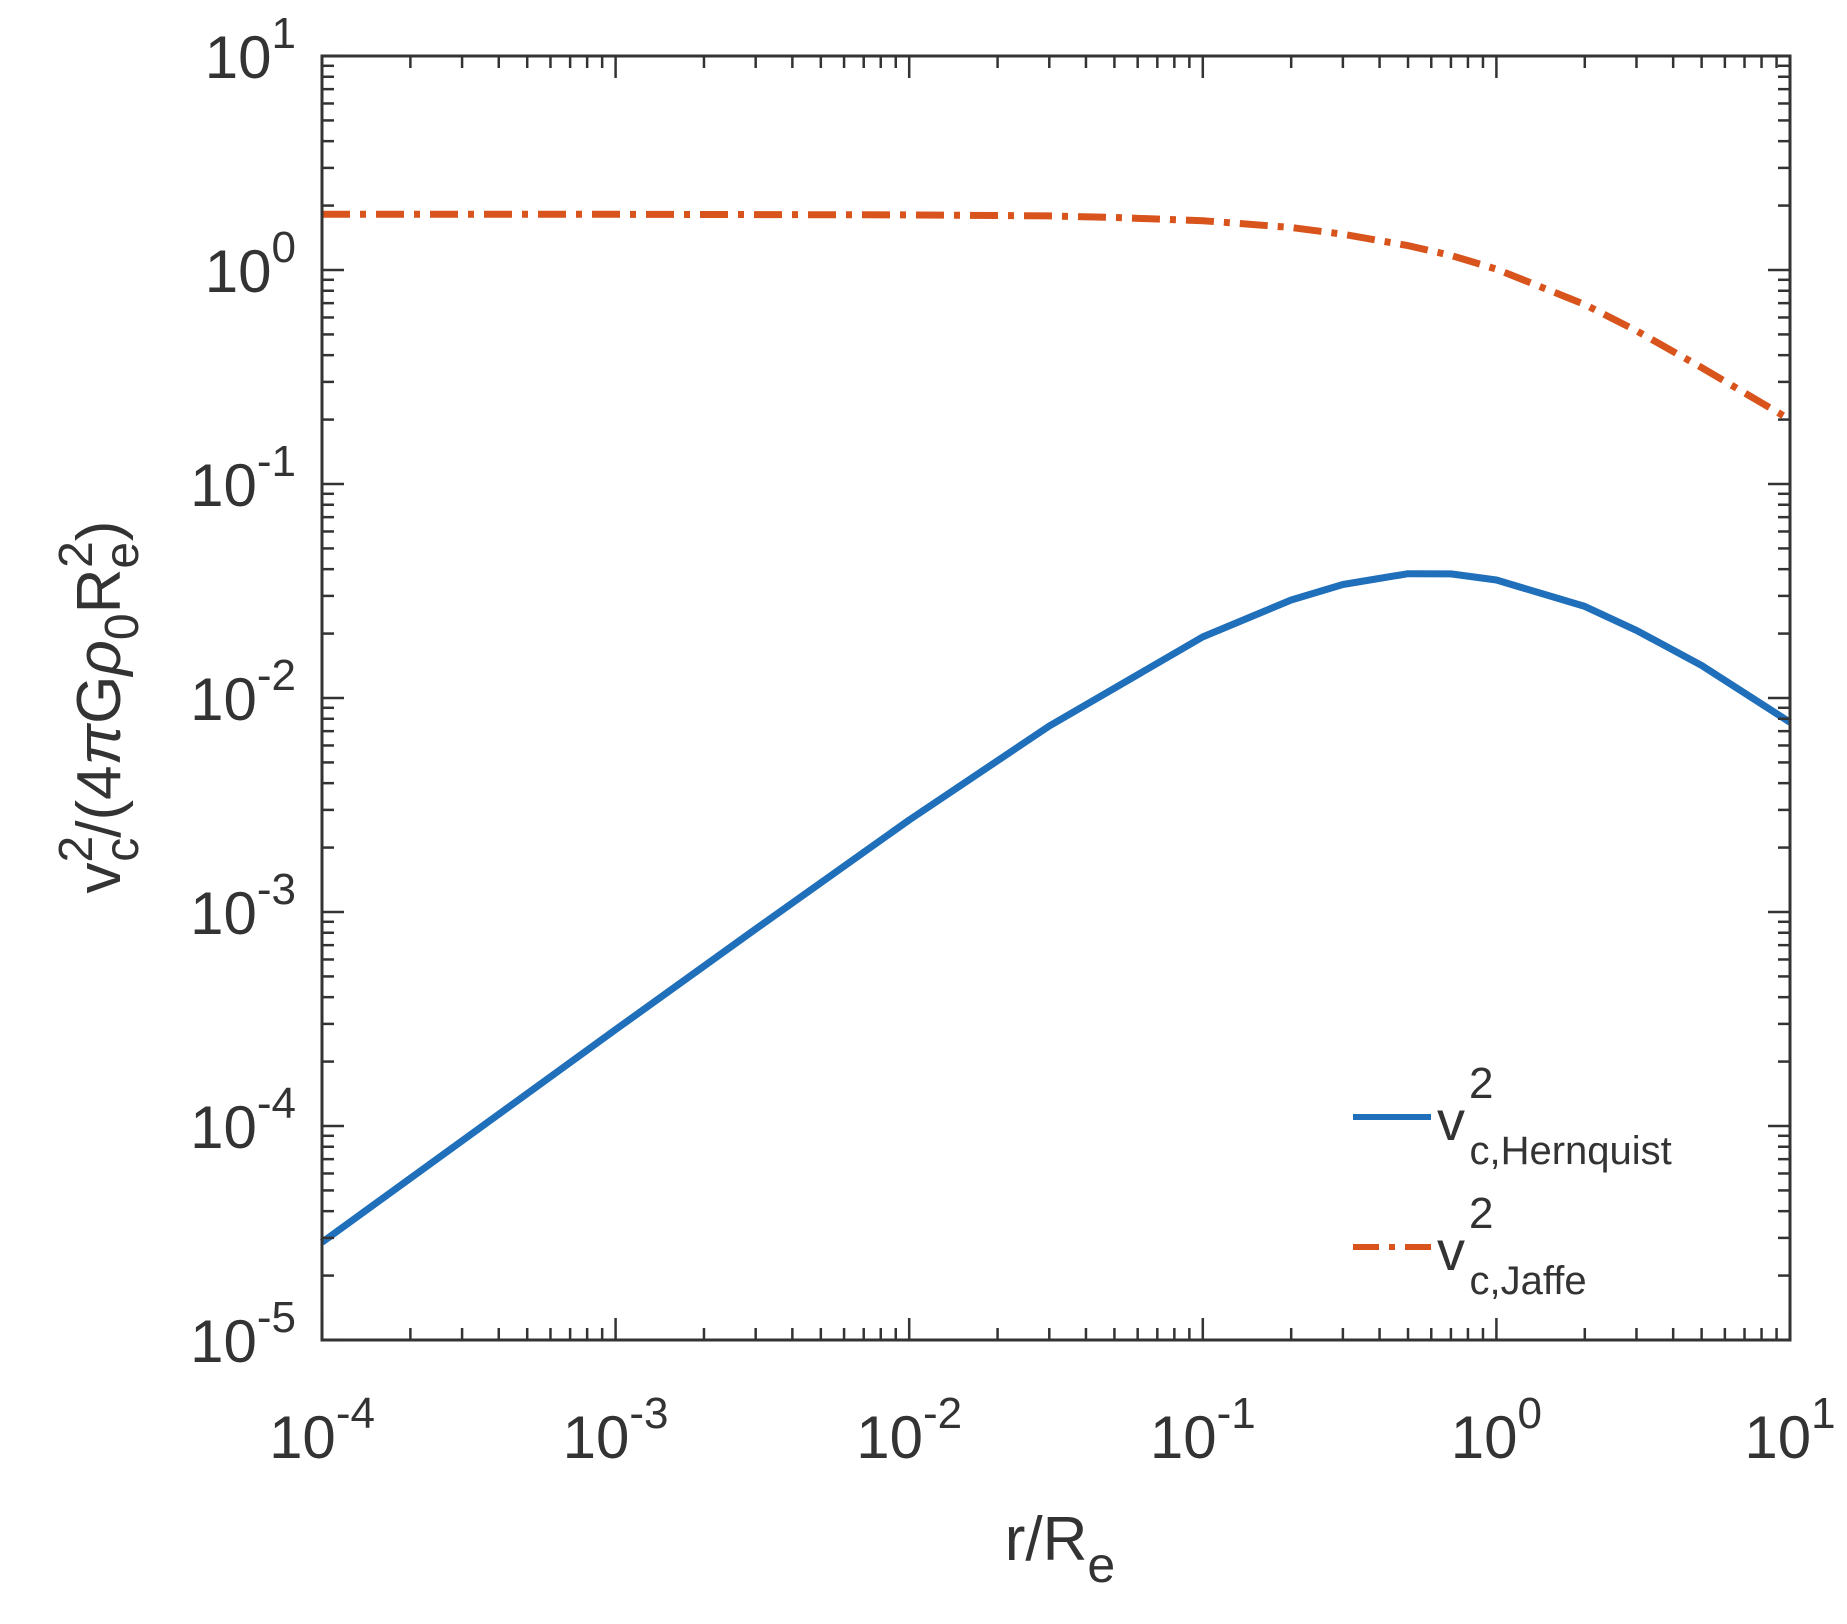 The height and width of the screenshot is (1624, 1847). I want to click on legend-label-hernquist: v2 c,Hernquist, so click(1554, 1116).